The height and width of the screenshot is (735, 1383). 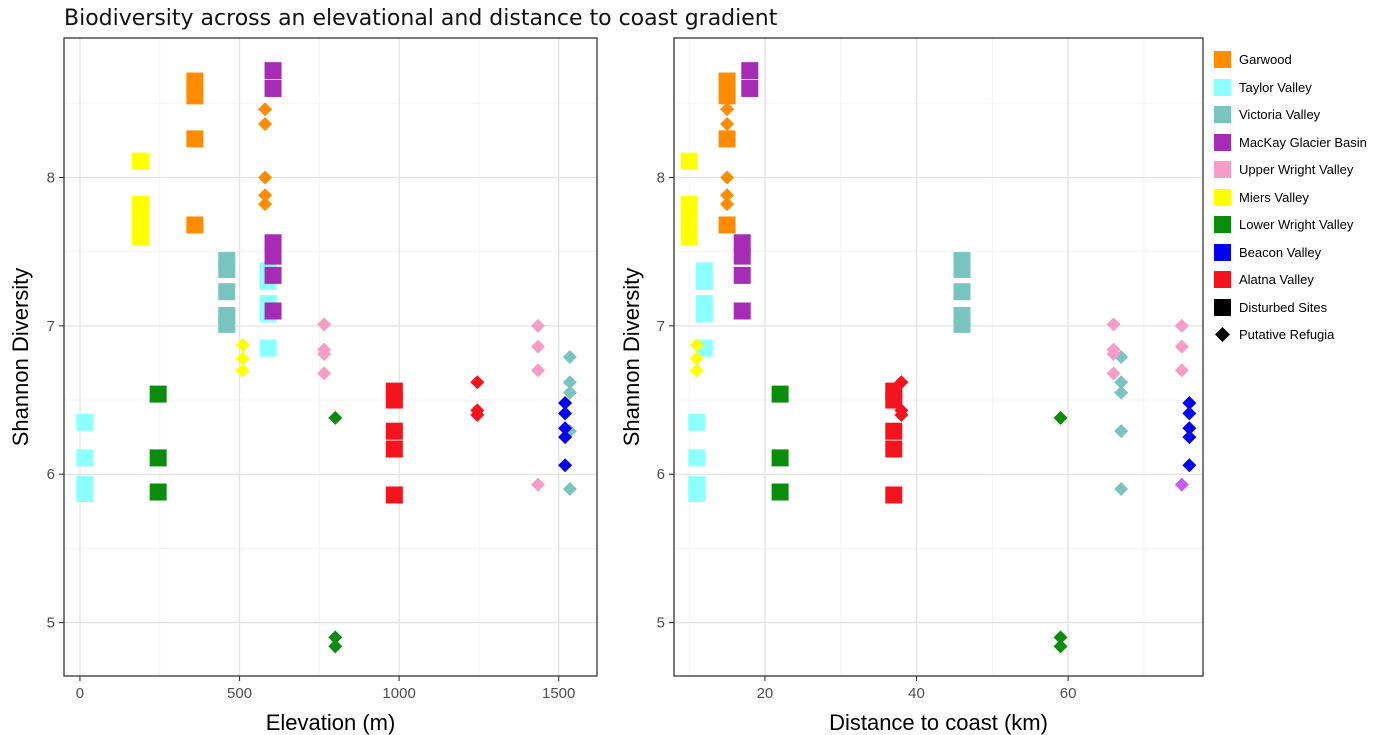 What do you see at coordinates (1068, 693) in the screenshot?
I see `distance-x-tick-label: 60` at bounding box center [1068, 693].